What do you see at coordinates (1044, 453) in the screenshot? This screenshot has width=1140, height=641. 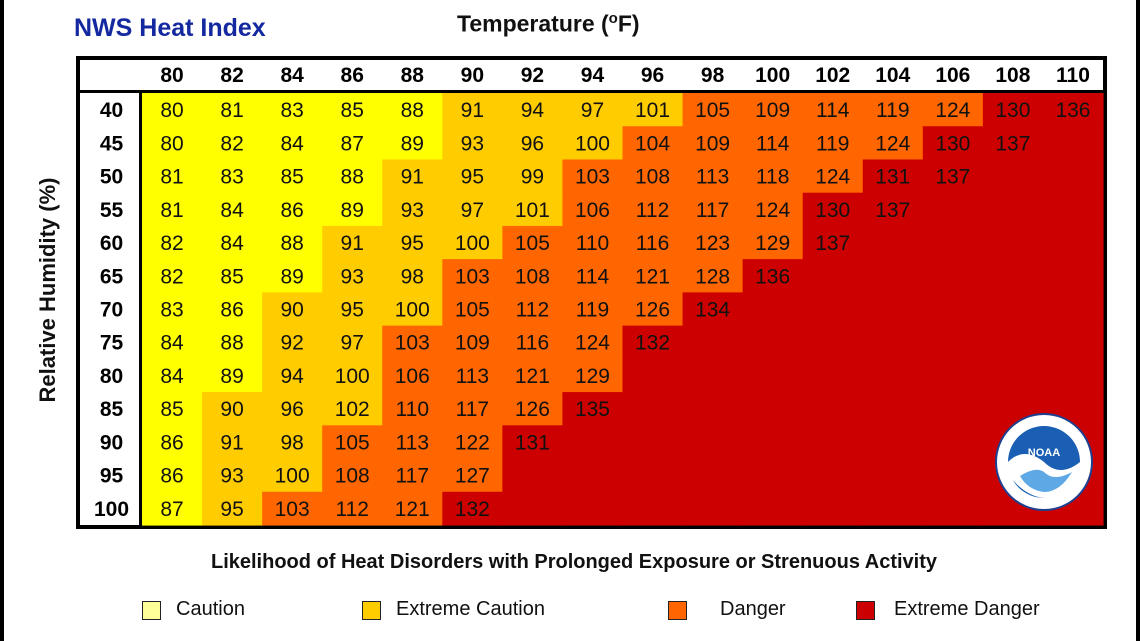 I see `noaa-logo-text: NOAA` at bounding box center [1044, 453].